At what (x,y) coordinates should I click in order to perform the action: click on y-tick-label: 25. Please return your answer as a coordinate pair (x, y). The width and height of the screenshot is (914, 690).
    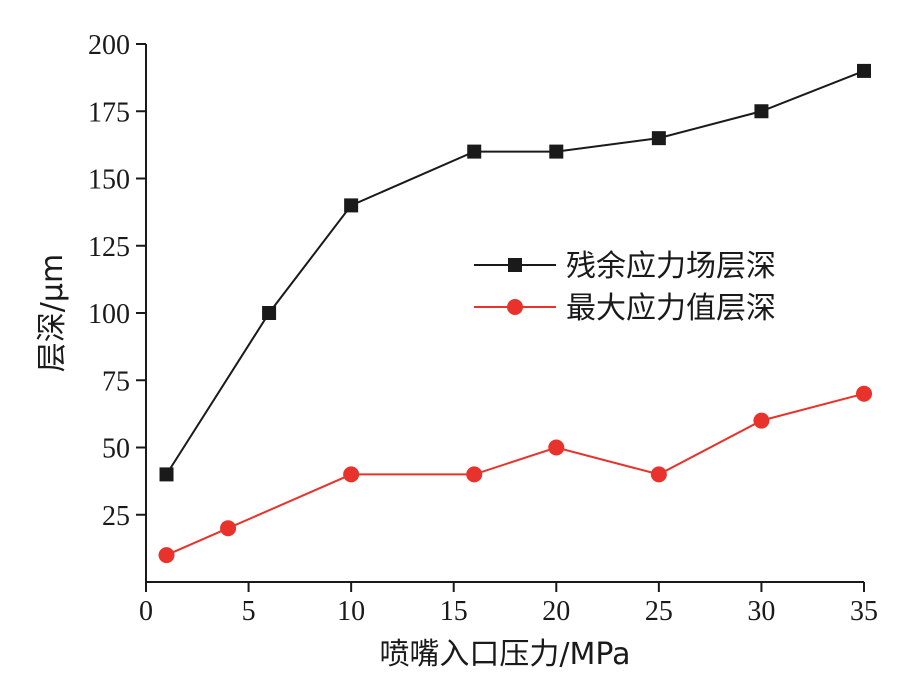
    Looking at the image, I should click on (116, 516).